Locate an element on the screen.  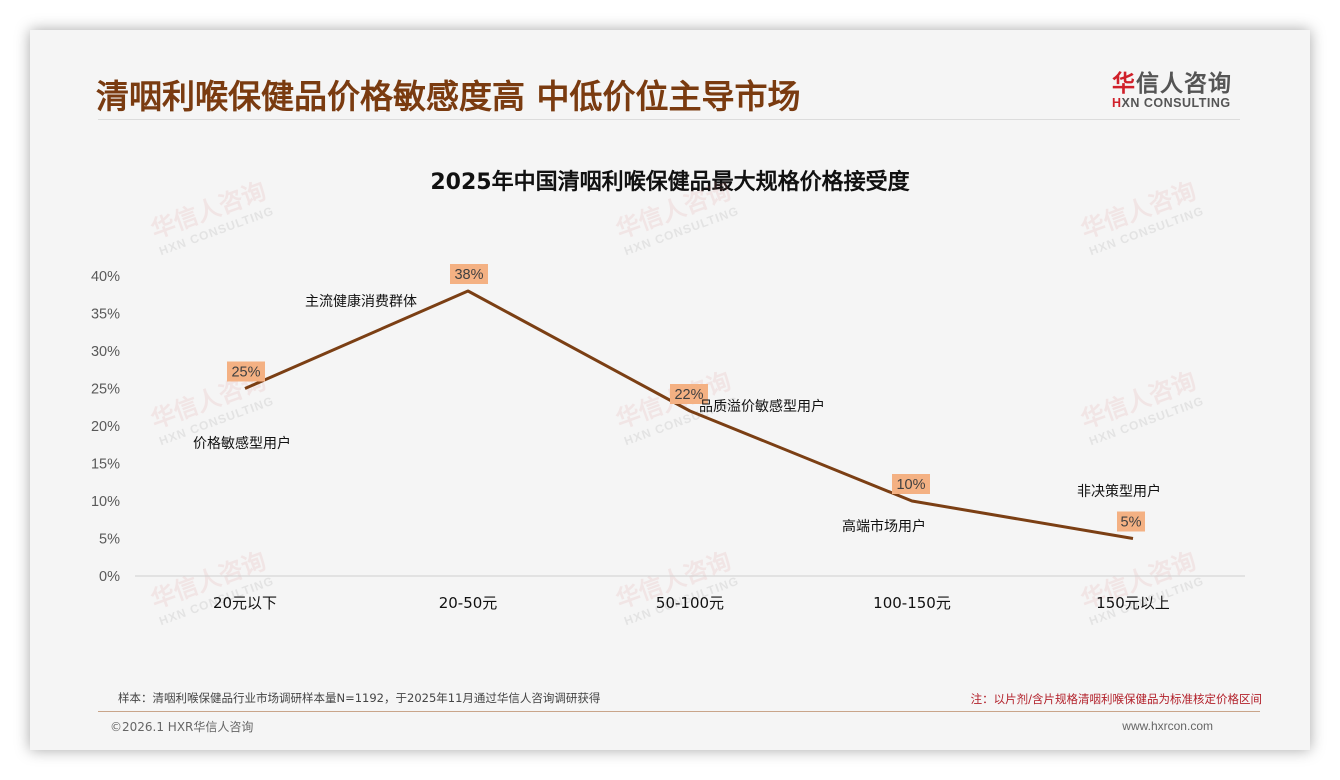
x-axis: 20元以下 20-50元 50-100元 100-150元 150元以上 is located at coordinates (691, 603).